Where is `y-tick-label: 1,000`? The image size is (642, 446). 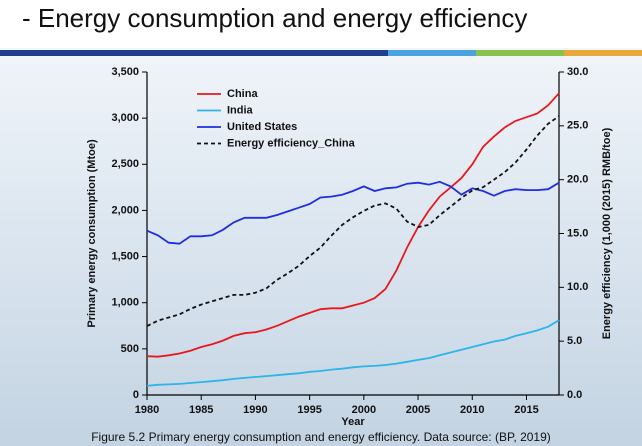 y-tick-label: 1,000 is located at coordinates (125, 303).